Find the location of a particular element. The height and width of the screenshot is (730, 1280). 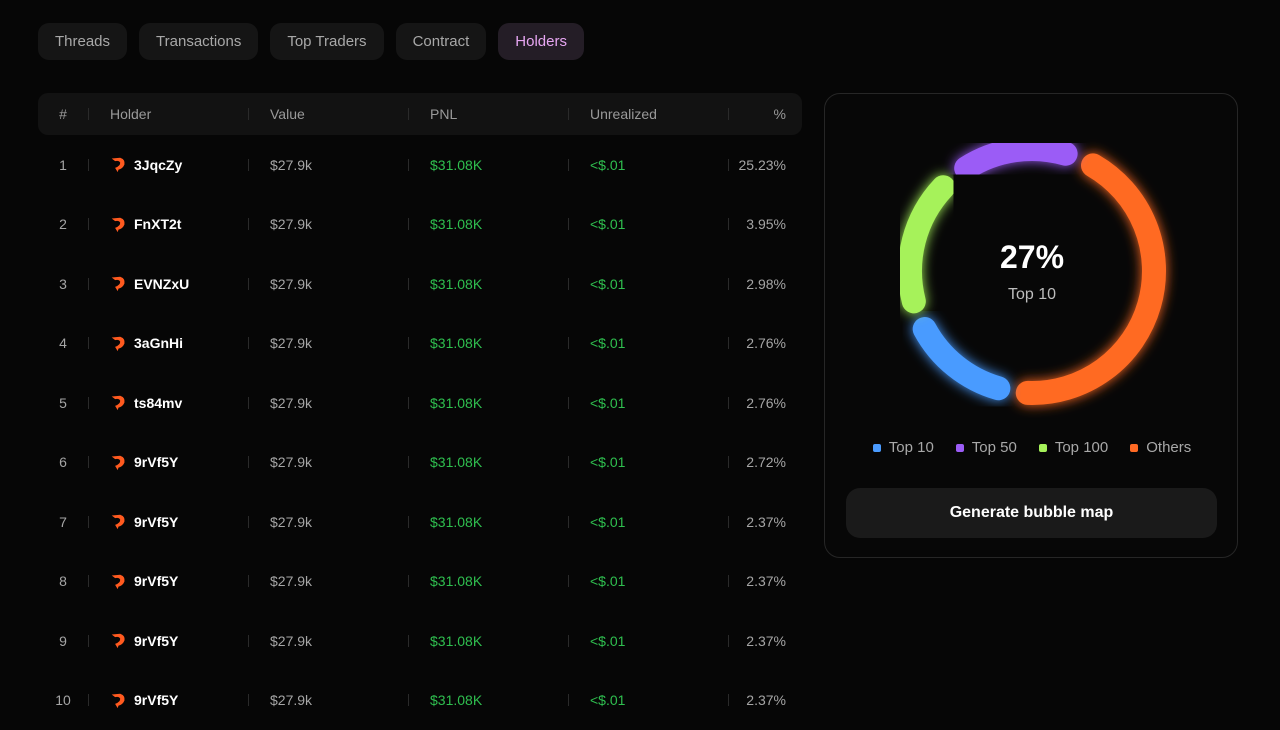

table-row: 4 3aGnHi $27.9k $31.08K <$.01 2.76% is located at coordinates (420, 344).